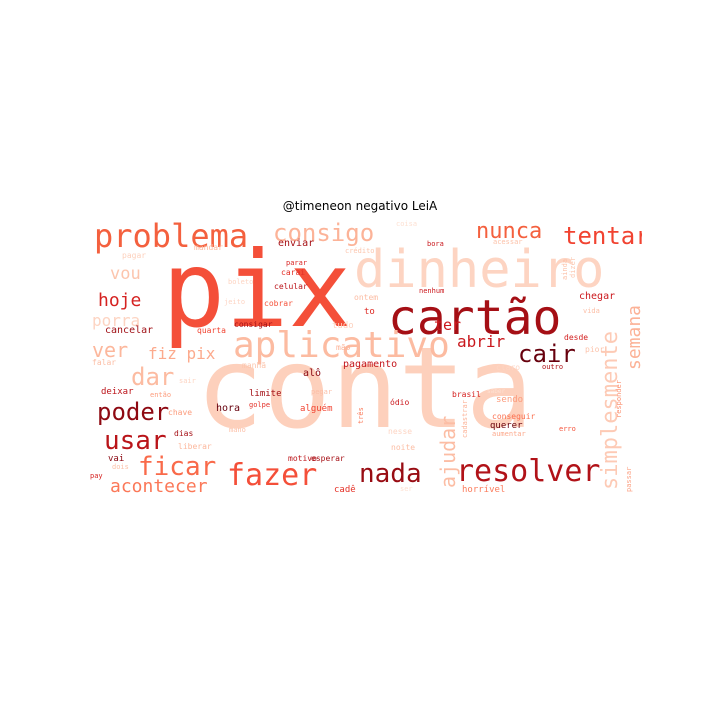 The width and height of the screenshot is (720, 720). I want to click on word-dois: dois, so click(120, 467).